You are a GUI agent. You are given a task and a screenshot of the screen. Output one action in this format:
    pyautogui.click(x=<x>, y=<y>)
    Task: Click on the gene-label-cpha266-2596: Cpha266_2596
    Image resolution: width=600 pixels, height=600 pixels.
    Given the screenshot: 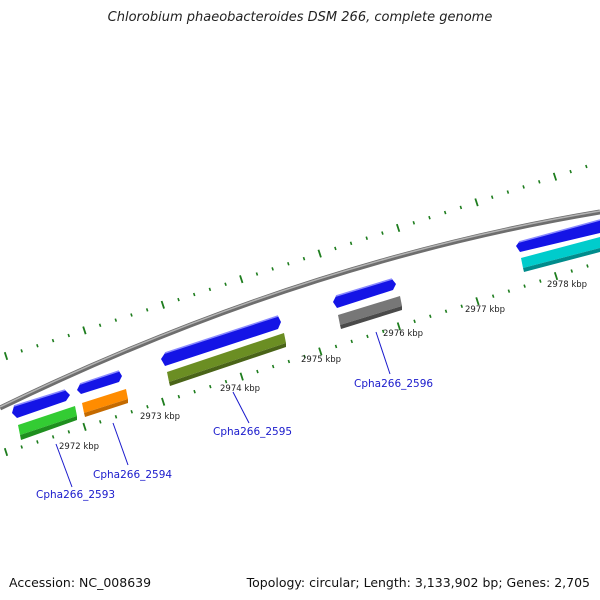 What is the action you would take?
    pyautogui.click(x=393, y=384)
    